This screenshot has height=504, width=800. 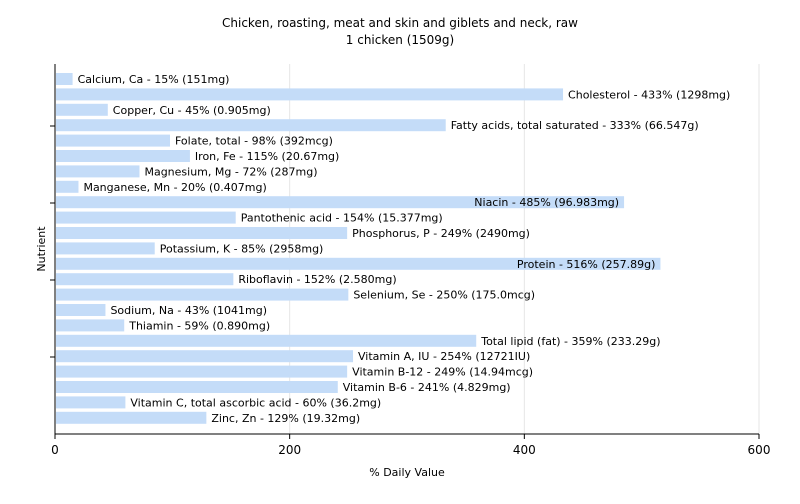 I want to click on bar-label-2: Copper, Cu - 45% (0.905mg), so click(x=192, y=110).